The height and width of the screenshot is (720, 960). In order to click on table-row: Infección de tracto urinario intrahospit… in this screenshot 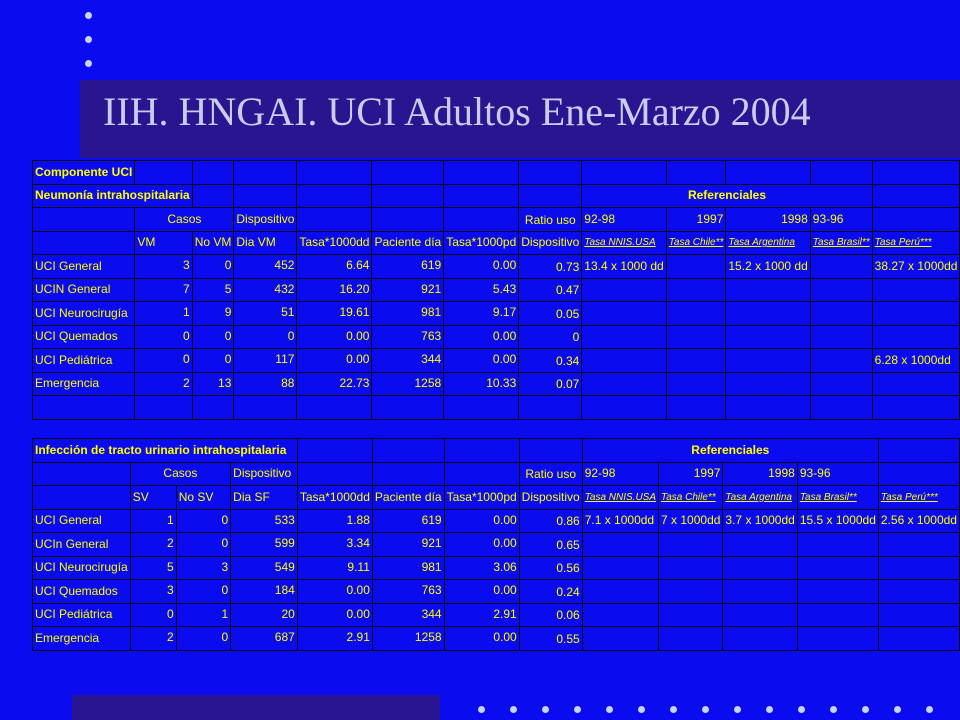, I will do `click(496, 450)`.